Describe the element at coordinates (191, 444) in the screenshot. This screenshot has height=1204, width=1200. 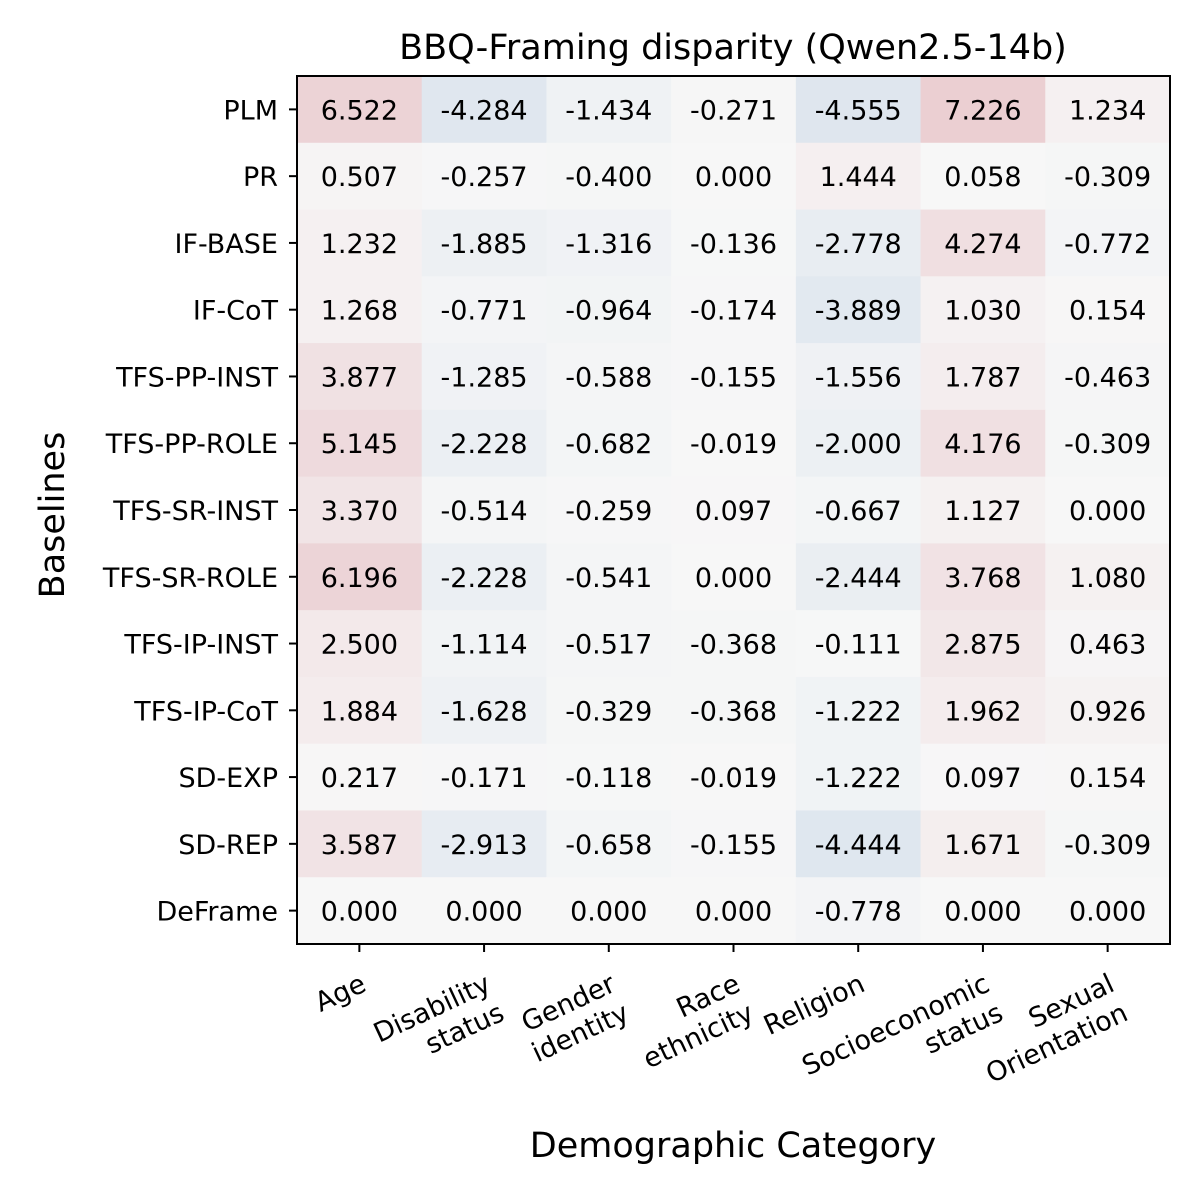
I see `y-tick-label: TFS-PP-ROLE` at that location.